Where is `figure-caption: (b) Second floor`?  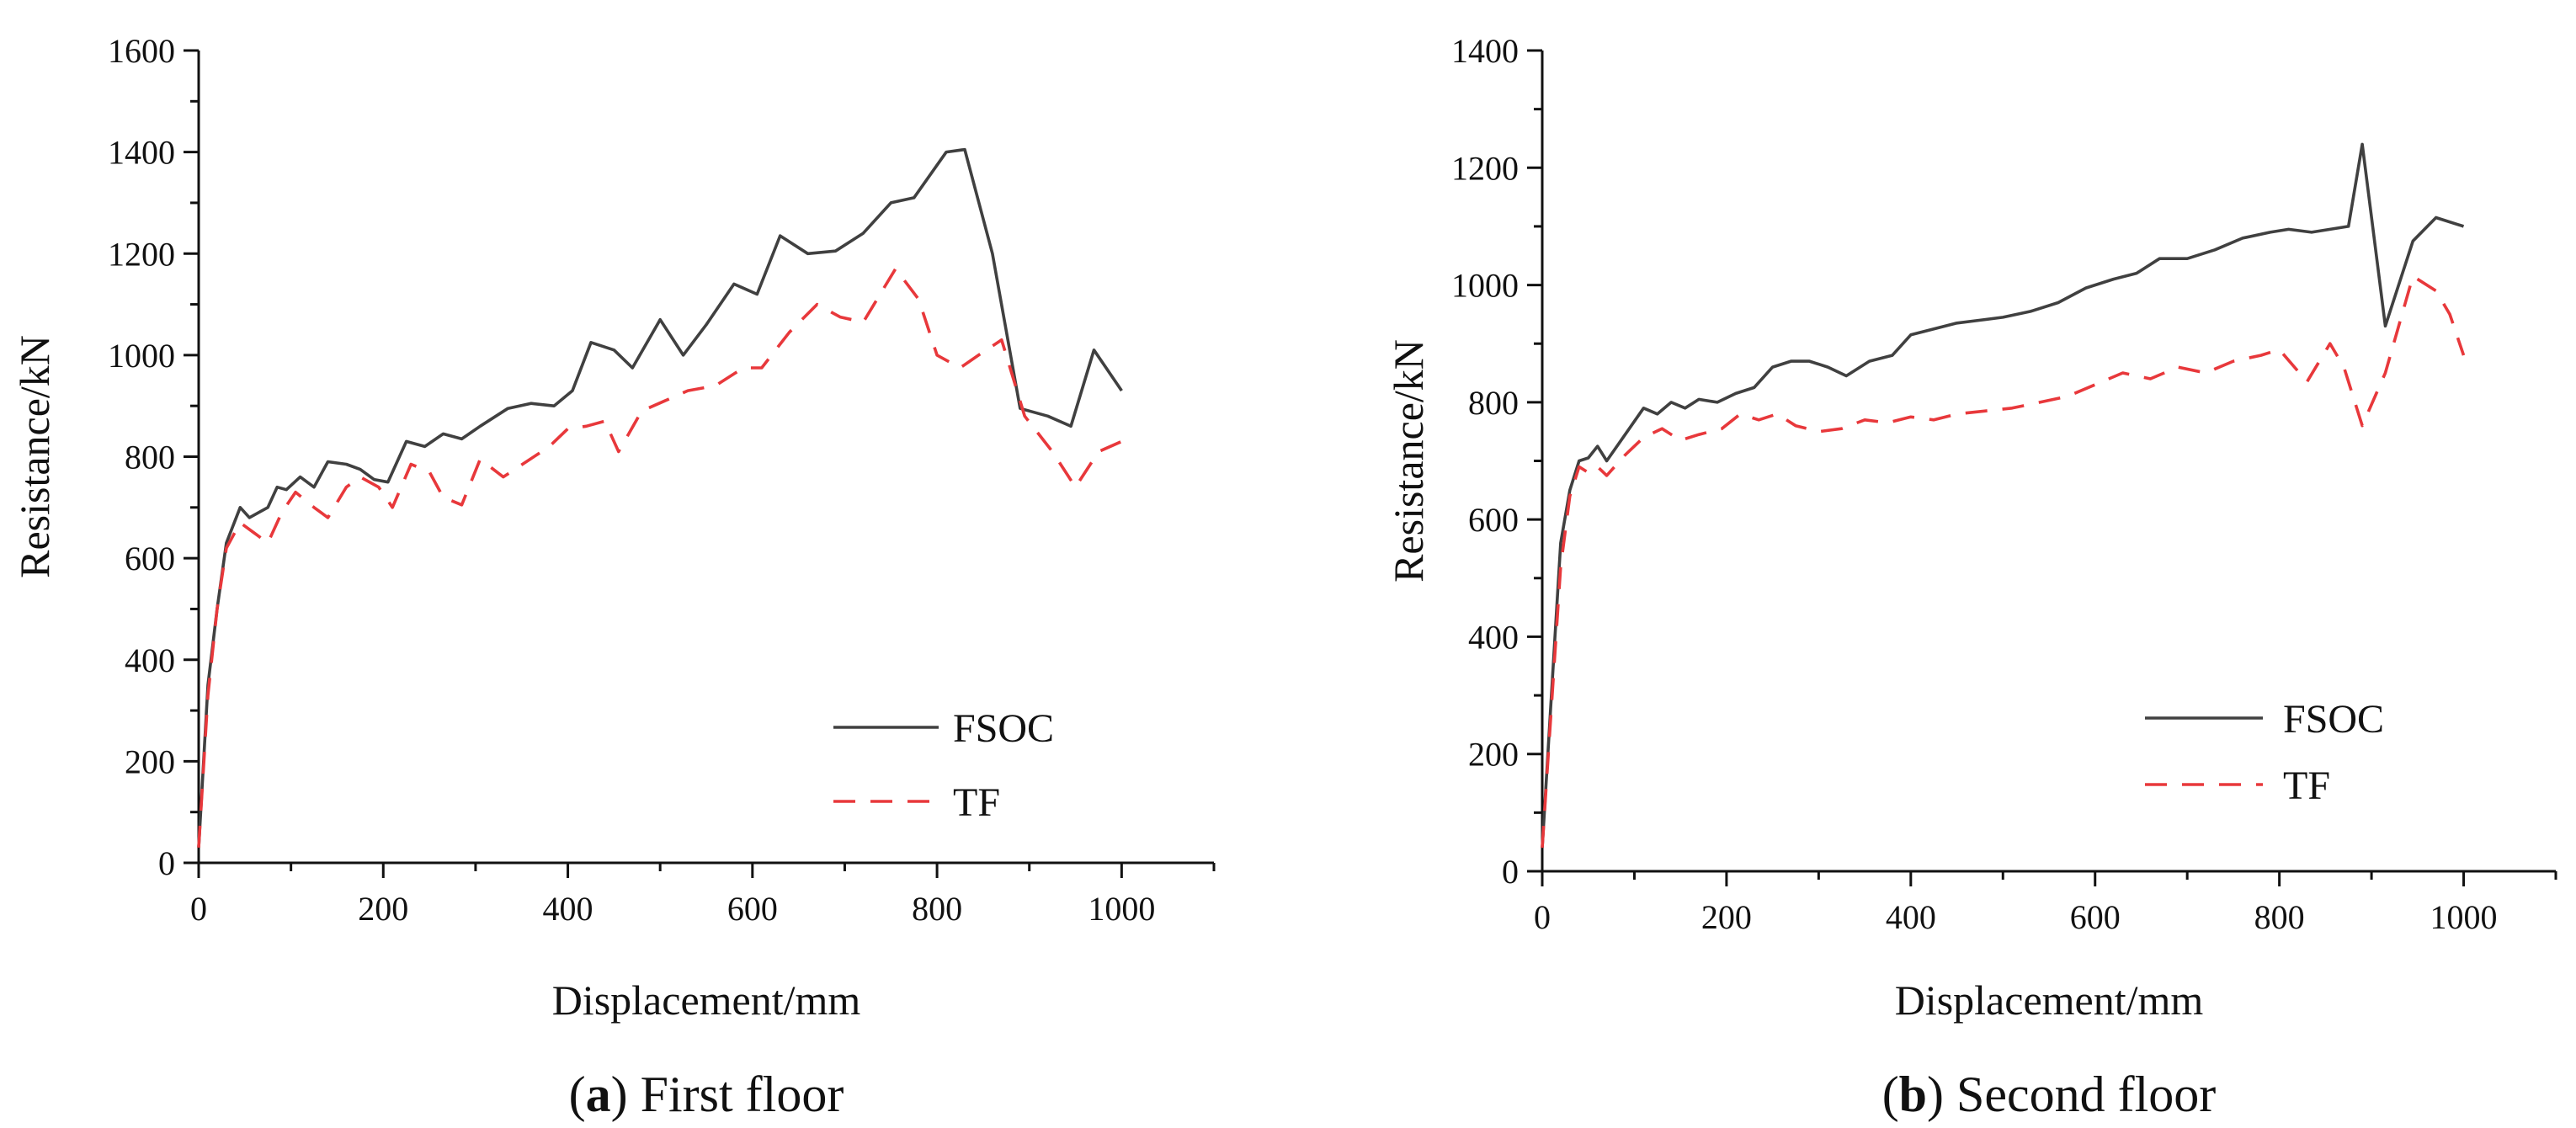 figure-caption: (b) Second floor is located at coordinates (2049, 1094).